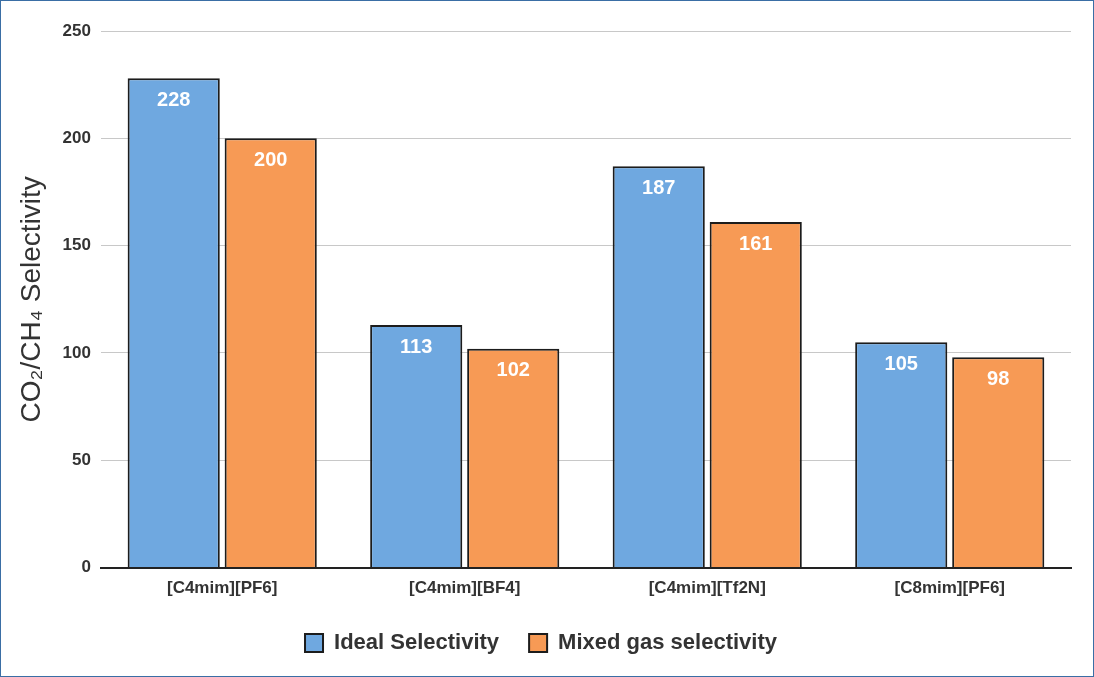 The image size is (1094, 677). Describe the element at coordinates (81, 459) in the screenshot. I see `y-tick-label: 50` at that location.